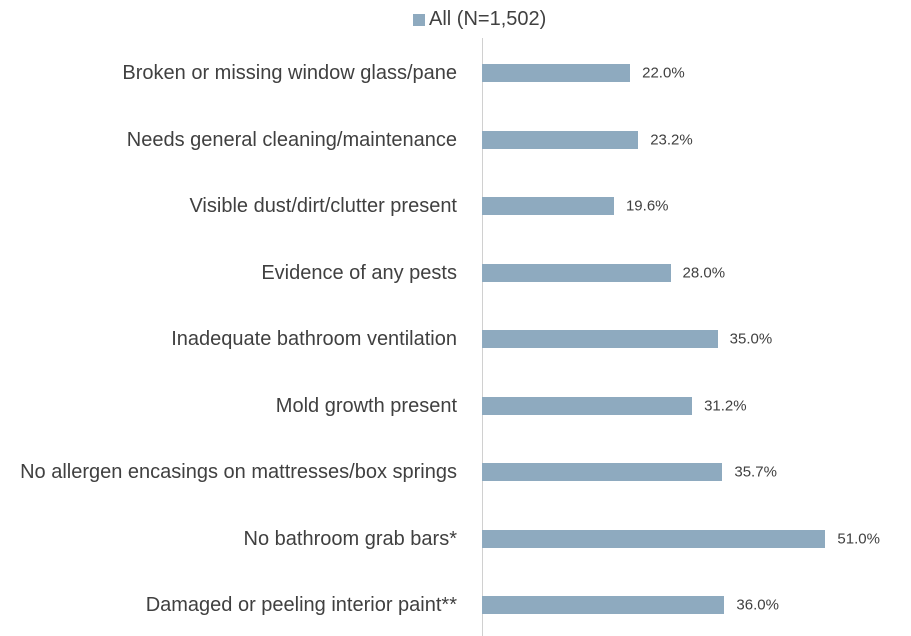  I want to click on data-label: 19.6%, so click(647, 206).